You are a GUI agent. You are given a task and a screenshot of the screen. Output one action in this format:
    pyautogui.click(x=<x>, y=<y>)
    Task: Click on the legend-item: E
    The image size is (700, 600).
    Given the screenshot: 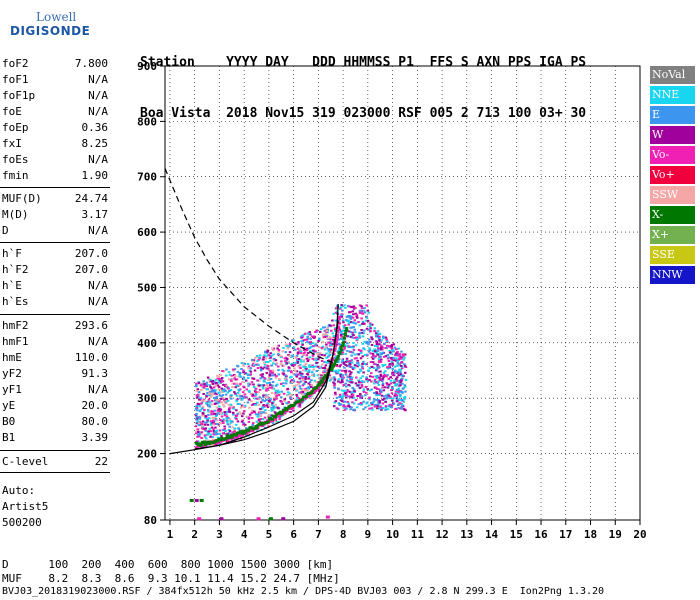 What is the action you would take?
    pyautogui.click(x=672, y=115)
    